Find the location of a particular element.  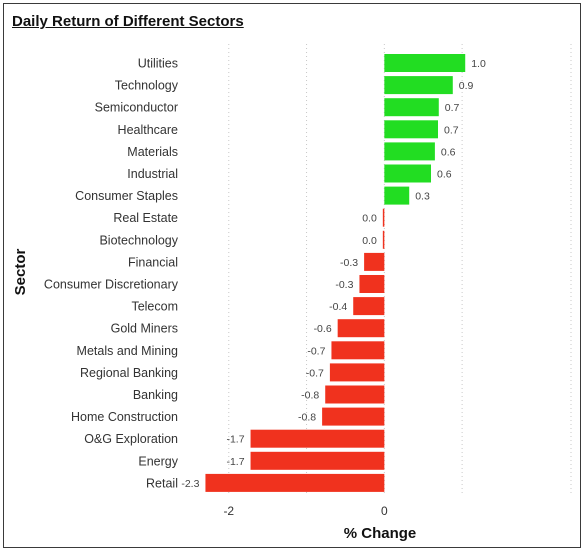

category-label: Materials is located at coordinates (152, 152).